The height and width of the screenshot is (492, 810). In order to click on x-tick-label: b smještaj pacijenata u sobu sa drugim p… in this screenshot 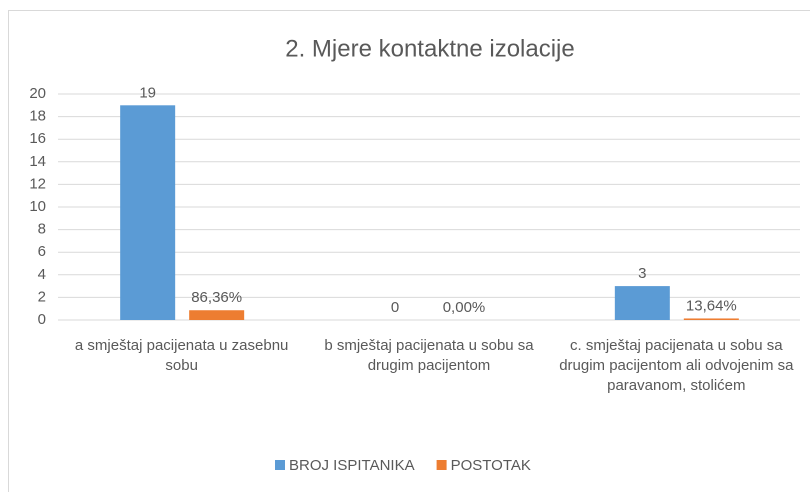, I will do `click(429, 355)`.